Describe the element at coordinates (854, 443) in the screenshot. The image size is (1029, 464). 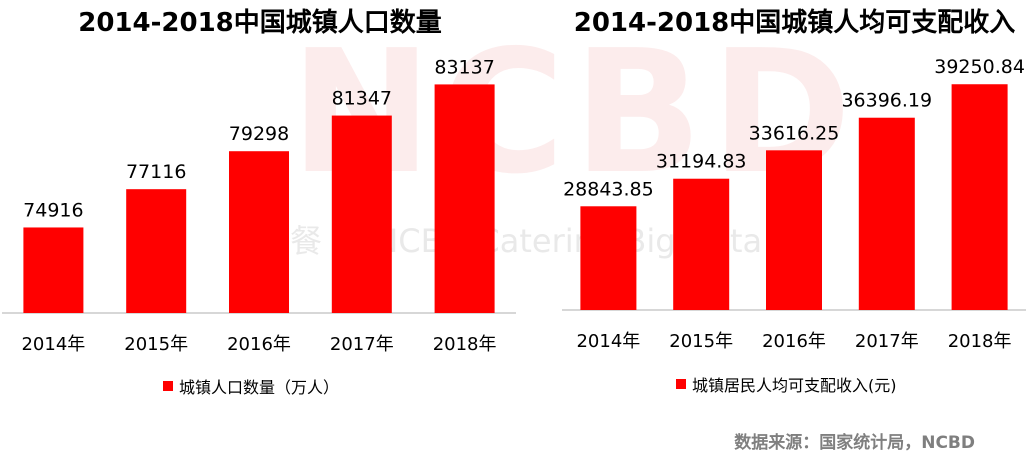
I see `source-note: 数据来源：国家统计局，NCBD` at that location.